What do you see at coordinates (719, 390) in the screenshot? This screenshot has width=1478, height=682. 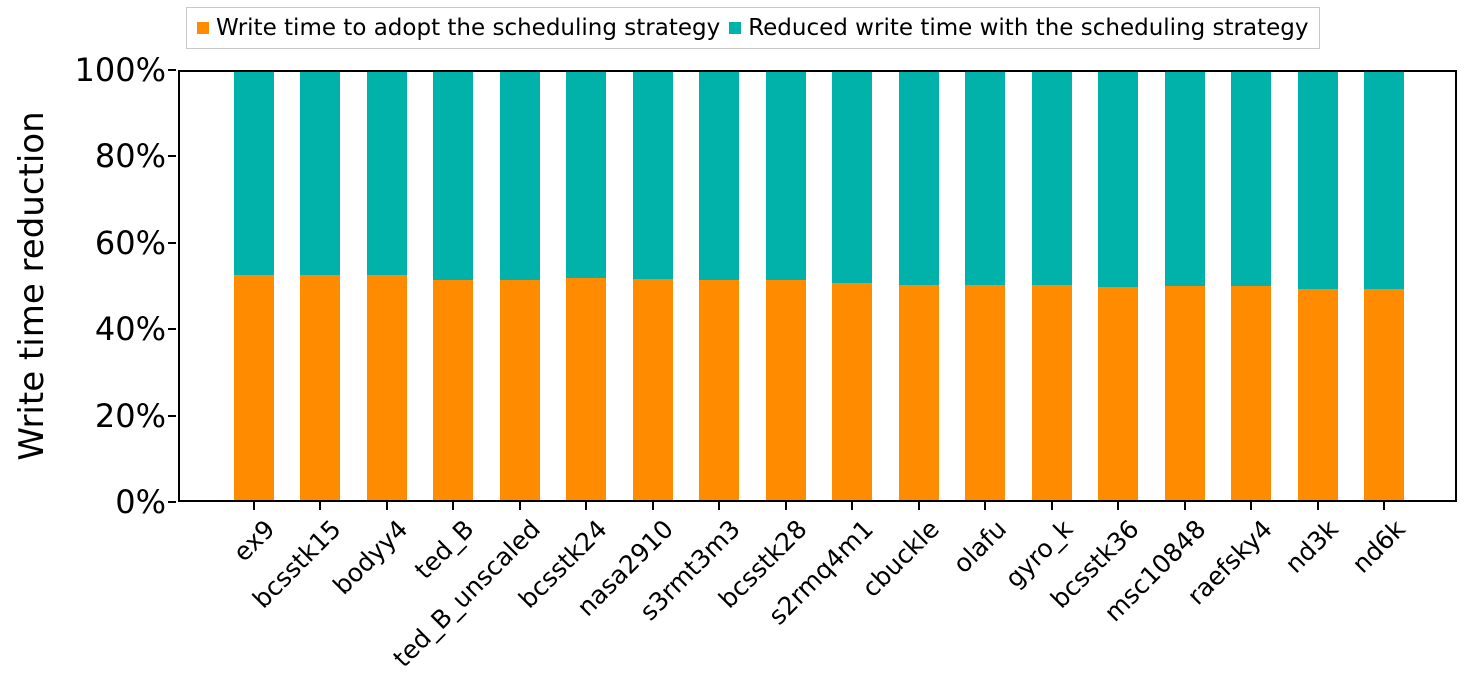 I see `bar-s3rmt3m3-write-time` at bounding box center [719, 390].